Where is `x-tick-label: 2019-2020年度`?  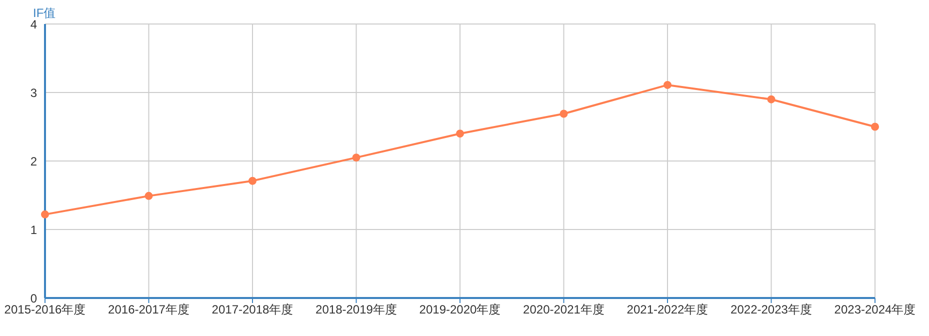
x-tick-label: 2019-2020年度 is located at coordinates (460, 309).